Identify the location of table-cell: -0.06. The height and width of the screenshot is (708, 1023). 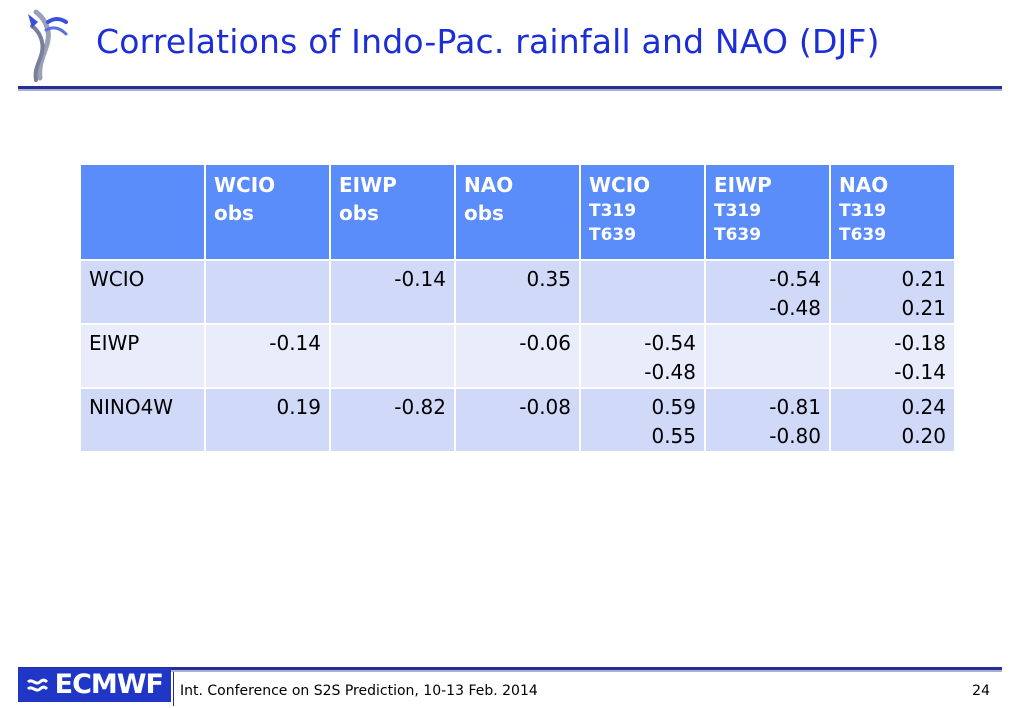
(517, 356).